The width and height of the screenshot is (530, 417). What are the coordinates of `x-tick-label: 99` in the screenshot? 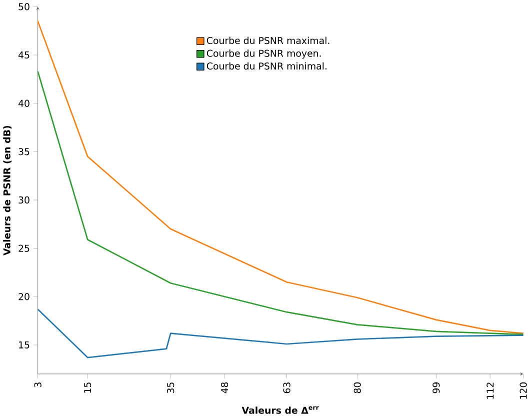 It's located at (436, 388).